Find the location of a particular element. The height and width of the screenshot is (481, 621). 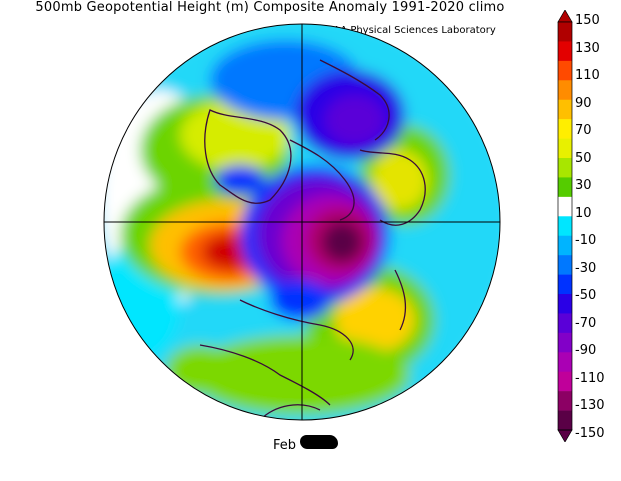

colorbar-tick-label: 30 is located at coordinates (583, 186).